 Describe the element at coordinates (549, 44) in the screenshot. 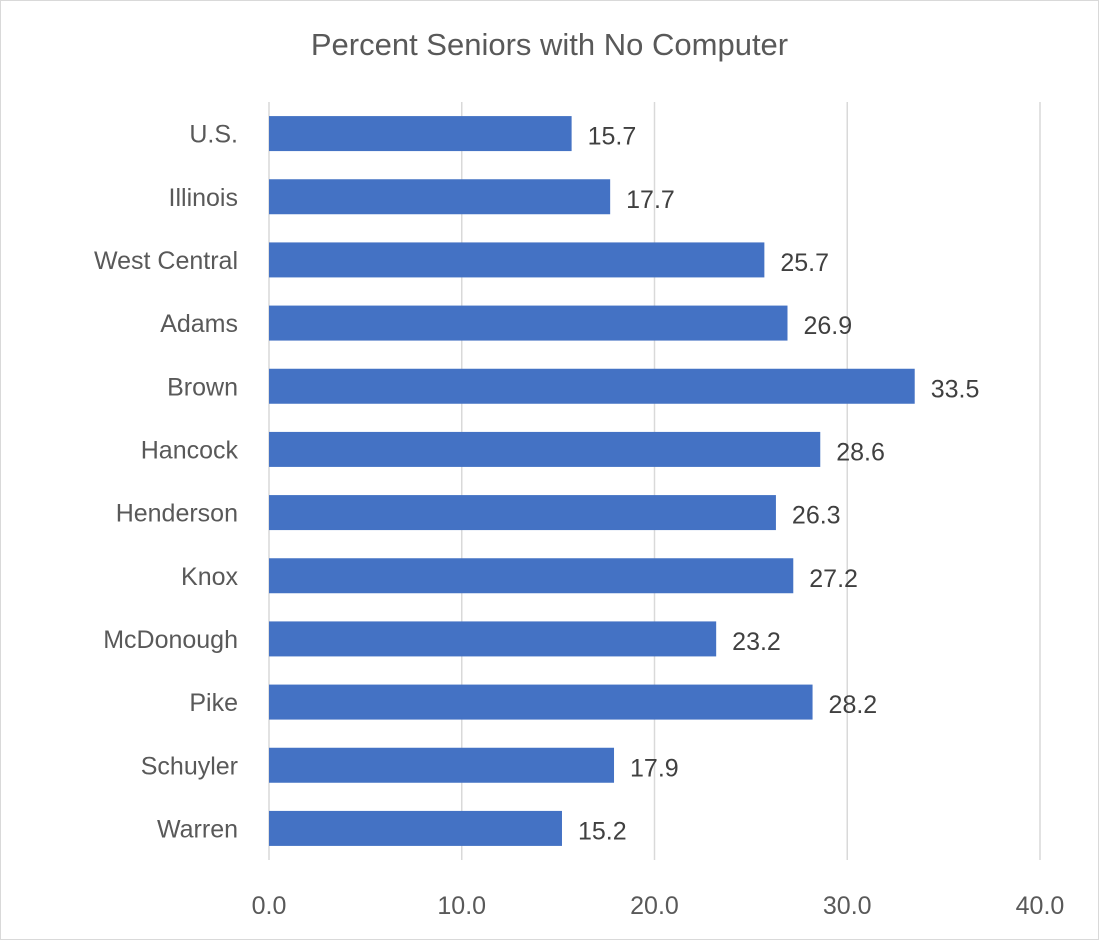

I see `chart-title: Percent Seniors with No Computer` at that location.